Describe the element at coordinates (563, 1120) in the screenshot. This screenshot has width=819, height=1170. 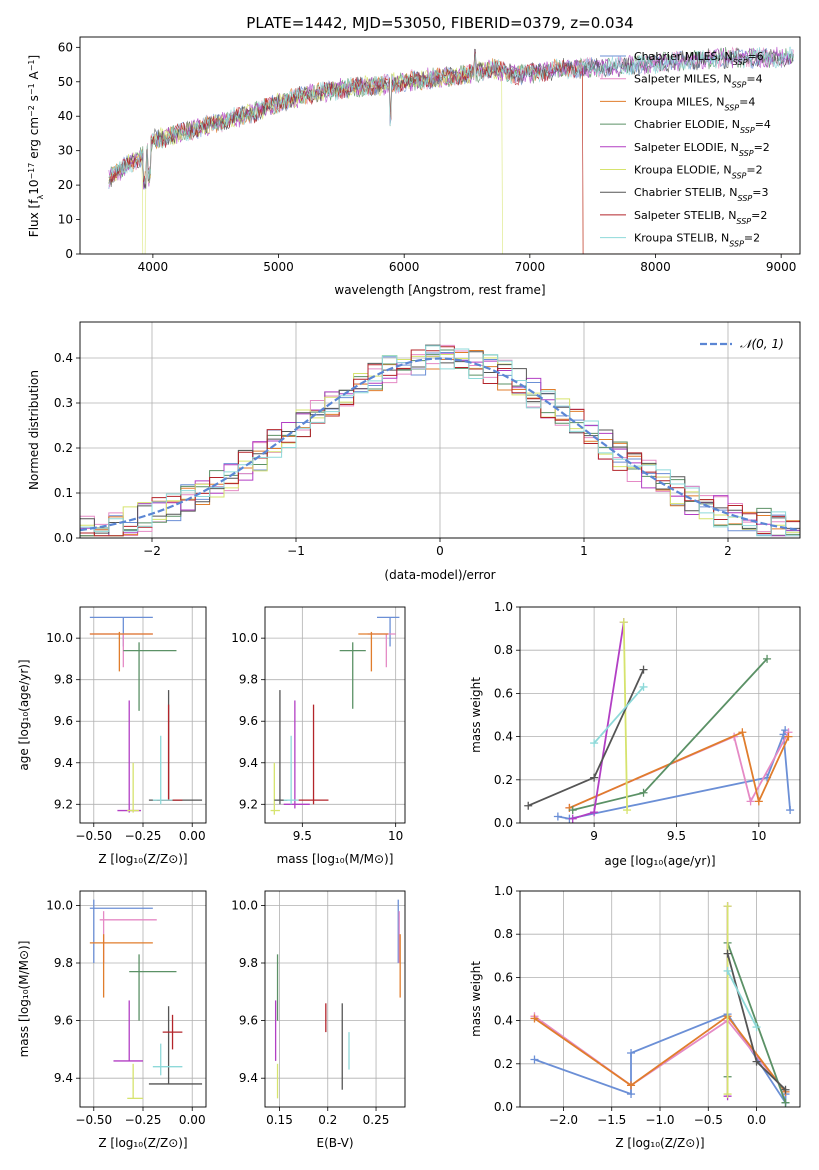
I see `x-tick-label: −2.0` at that location.